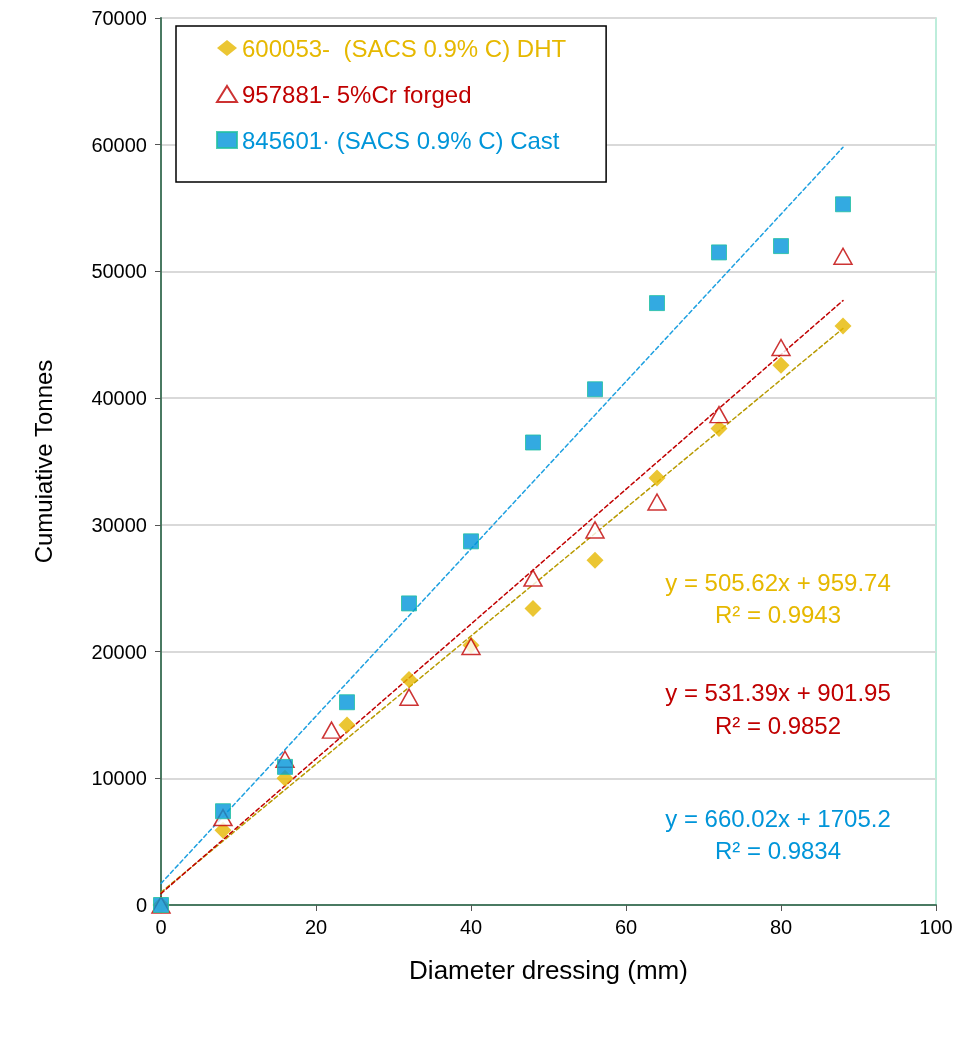 This screenshot has width=960, height=1063. I want to click on annotation: R² = 0.9834, so click(778, 850).